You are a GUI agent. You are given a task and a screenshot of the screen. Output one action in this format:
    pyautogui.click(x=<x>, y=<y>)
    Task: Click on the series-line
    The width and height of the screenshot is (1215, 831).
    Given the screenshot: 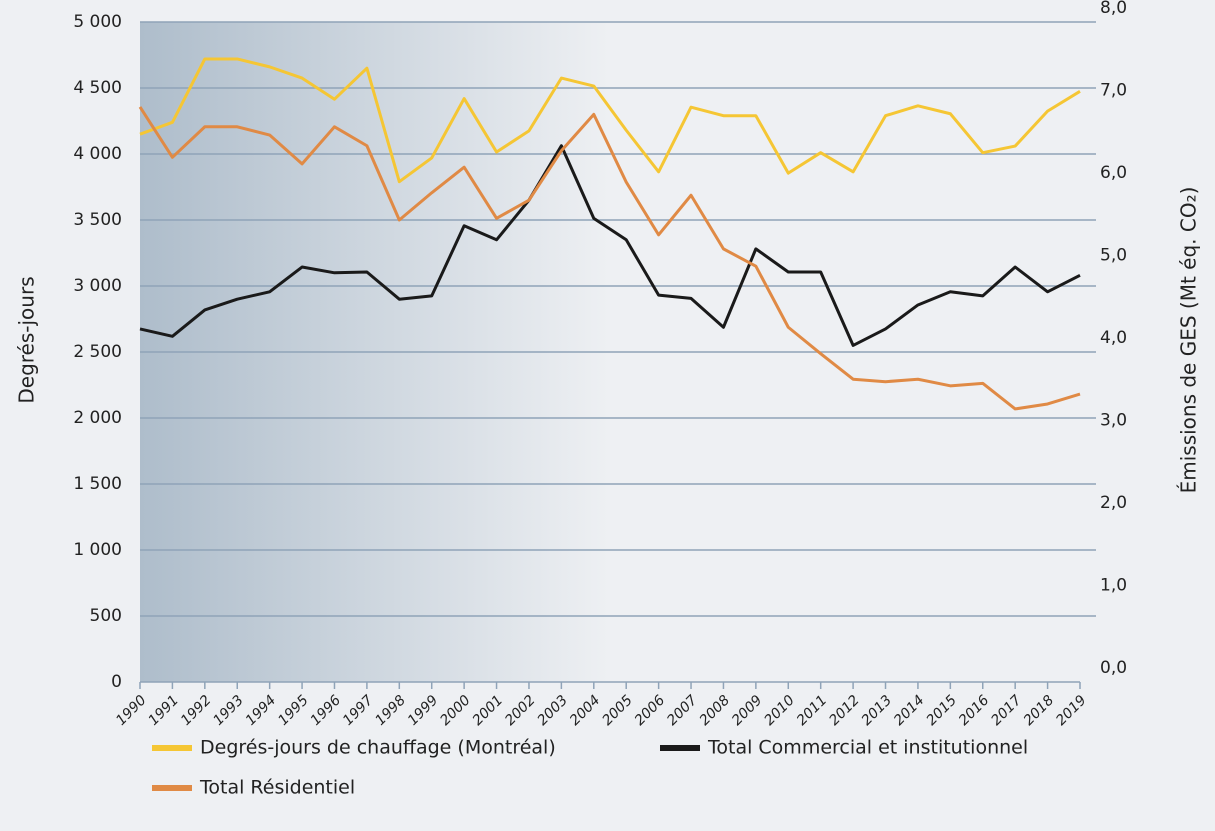 What is the action you would take?
    pyautogui.click(x=610, y=120)
    